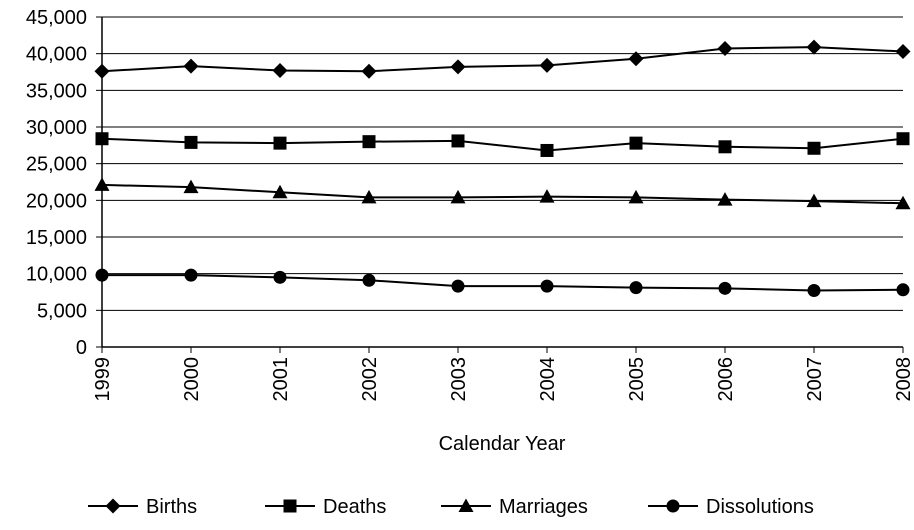 Image resolution: width=914 pixels, height=530 pixels. What do you see at coordinates (543, 507) in the screenshot?
I see `legend-label: Marriages` at bounding box center [543, 507].